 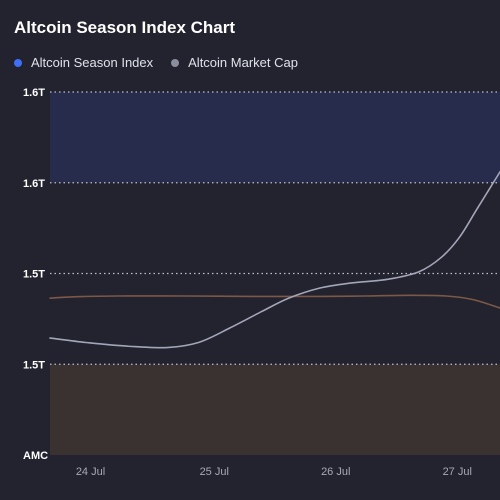 I want to click on y-tick-label-0: 1.6T, so click(x=34, y=93).